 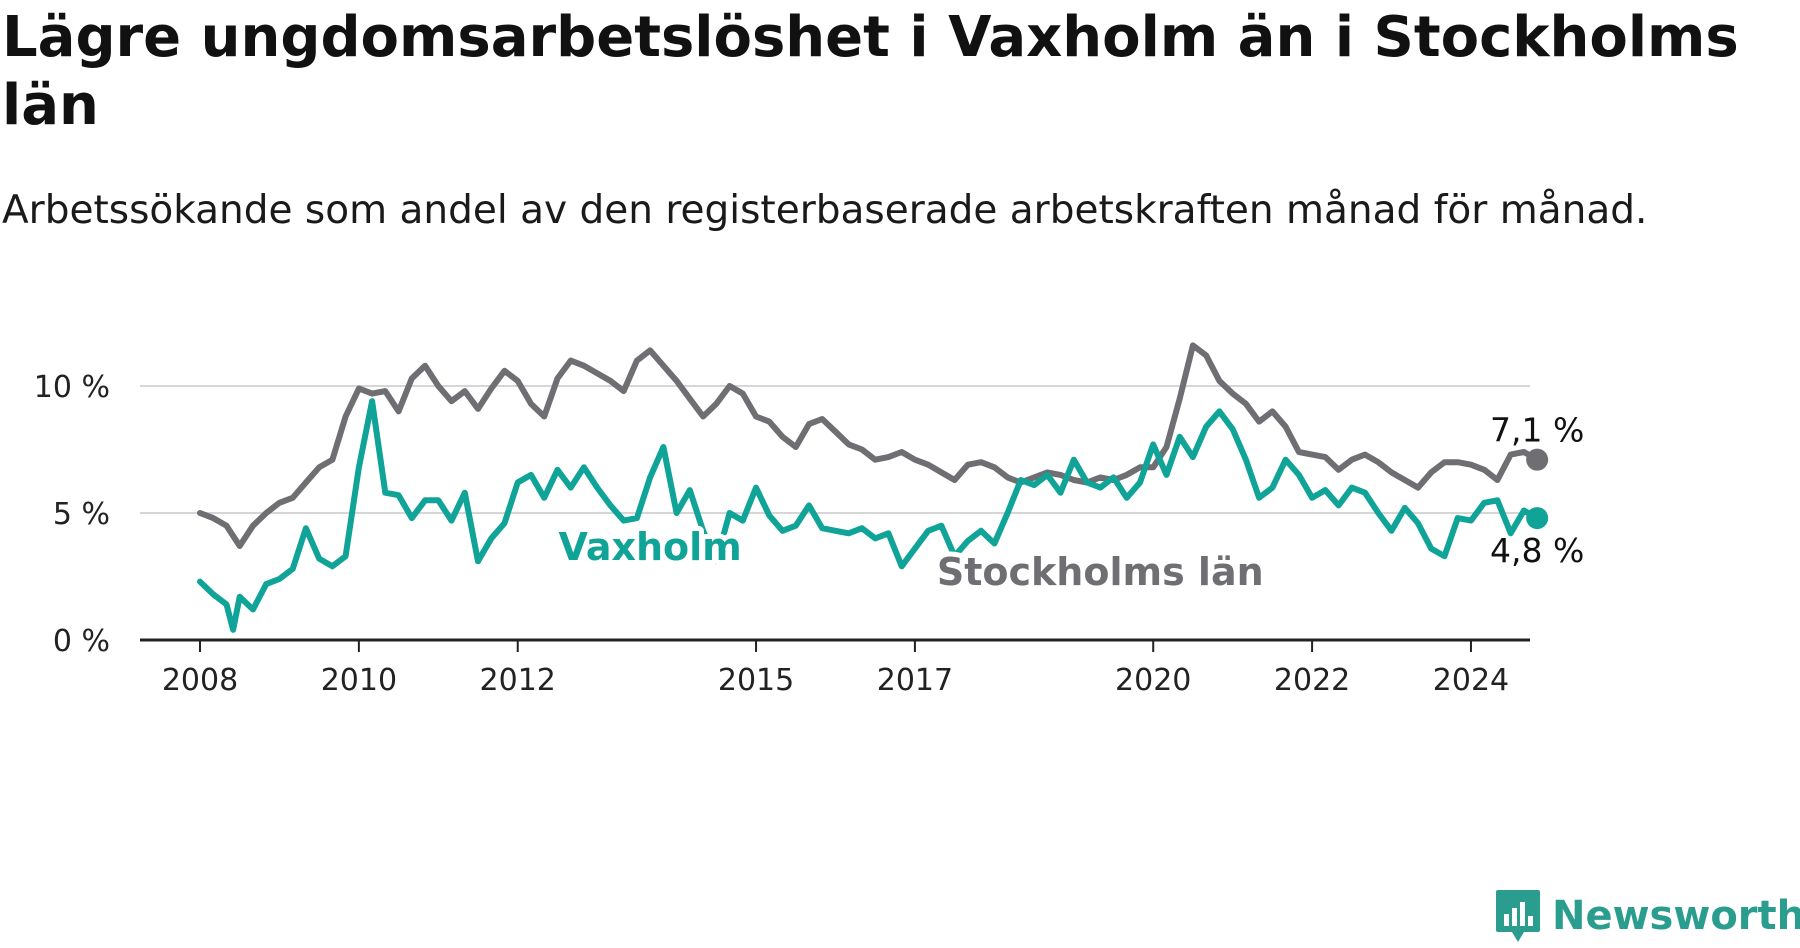 What do you see at coordinates (1537, 518) in the screenshot?
I see `end-point-vaxholm` at bounding box center [1537, 518].